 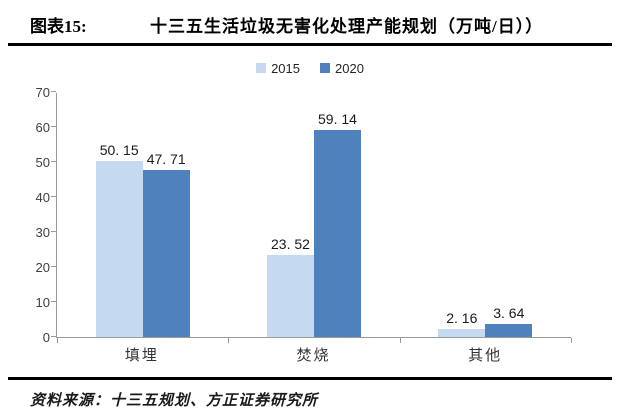 I want to click on legend-item-2015: 2015, so click(x=278, y=68).